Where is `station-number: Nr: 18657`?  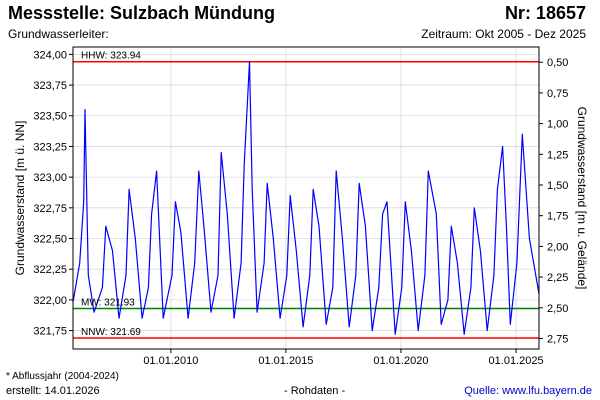
station-number: Nr: 18657 is located at coordinates (545, 13).